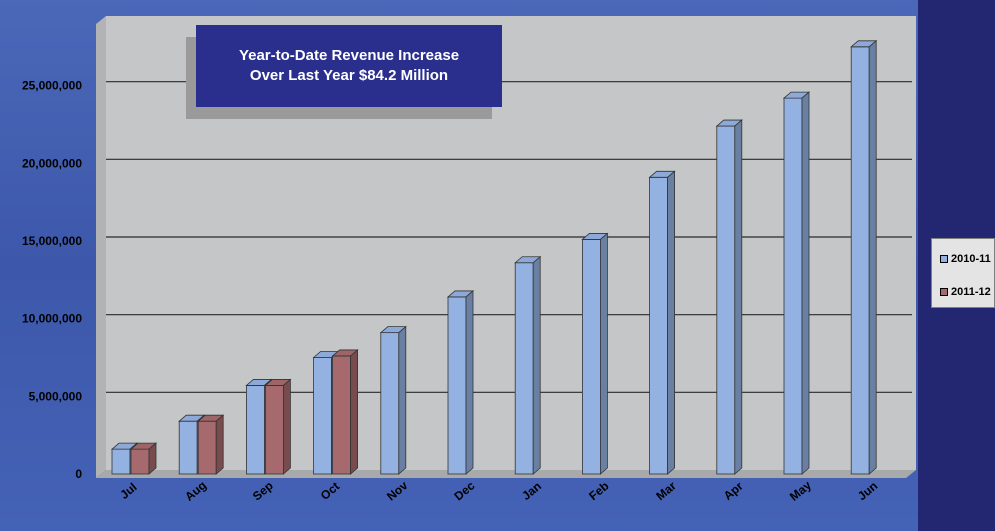 This screenshot has height=531, width=995. What do you see at coordinates (666, 491) in the screenshot?
I see `x-tick-label: Mar` at bounding box center [666, 491].